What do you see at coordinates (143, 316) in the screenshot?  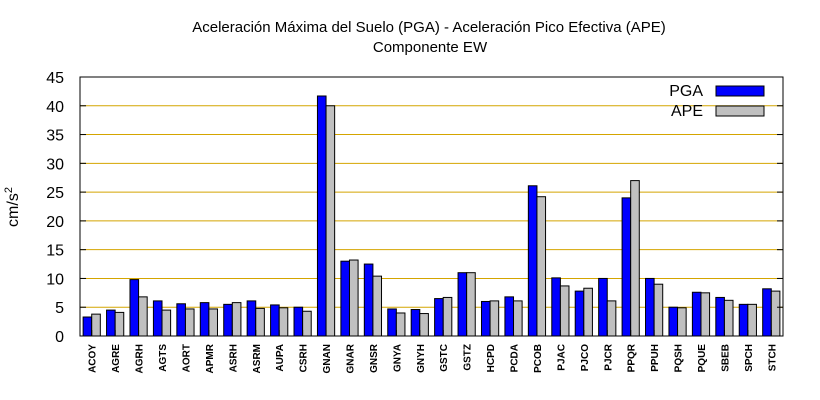 I see `bar-ape-agrh` at bounding box center [143, 316].